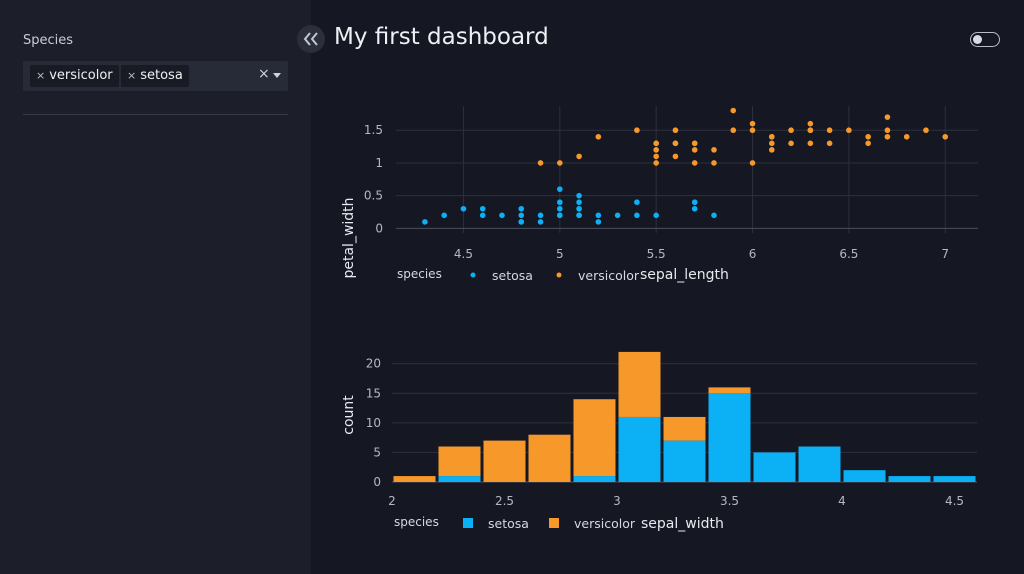 Image resolution: width=1024 pixels, height=574 pixels. What do you see at coordinates (985, 39) in the screenshot?
I see `theme-toggle` at bounding box center [985, 39].